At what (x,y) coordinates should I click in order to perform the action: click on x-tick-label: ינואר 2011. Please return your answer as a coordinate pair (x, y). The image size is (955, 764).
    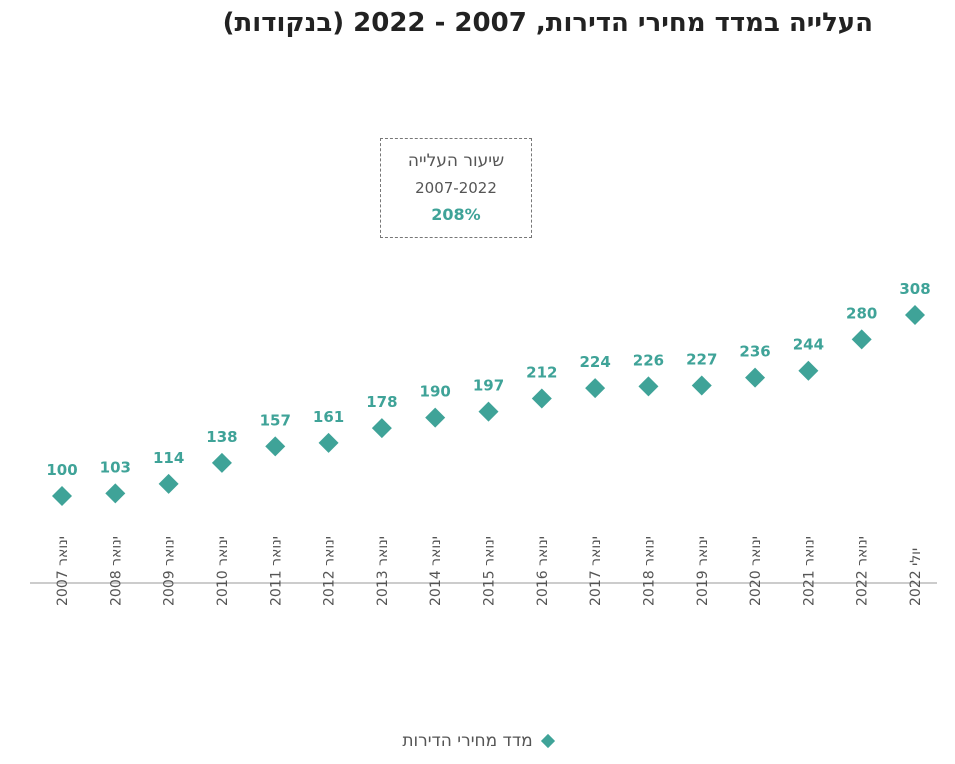
    Looking at the image, I should click on (276, 571).